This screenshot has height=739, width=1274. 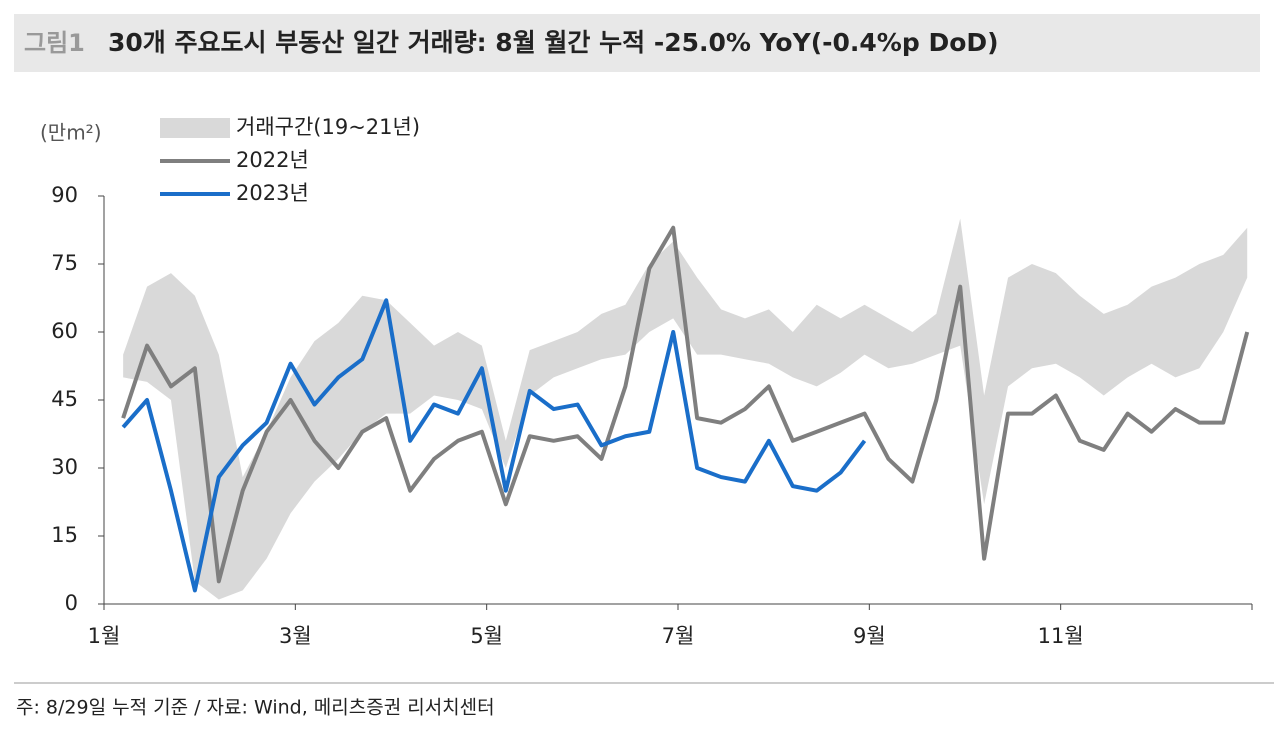 I want to click on title-bar, so click(x=637, y=43).